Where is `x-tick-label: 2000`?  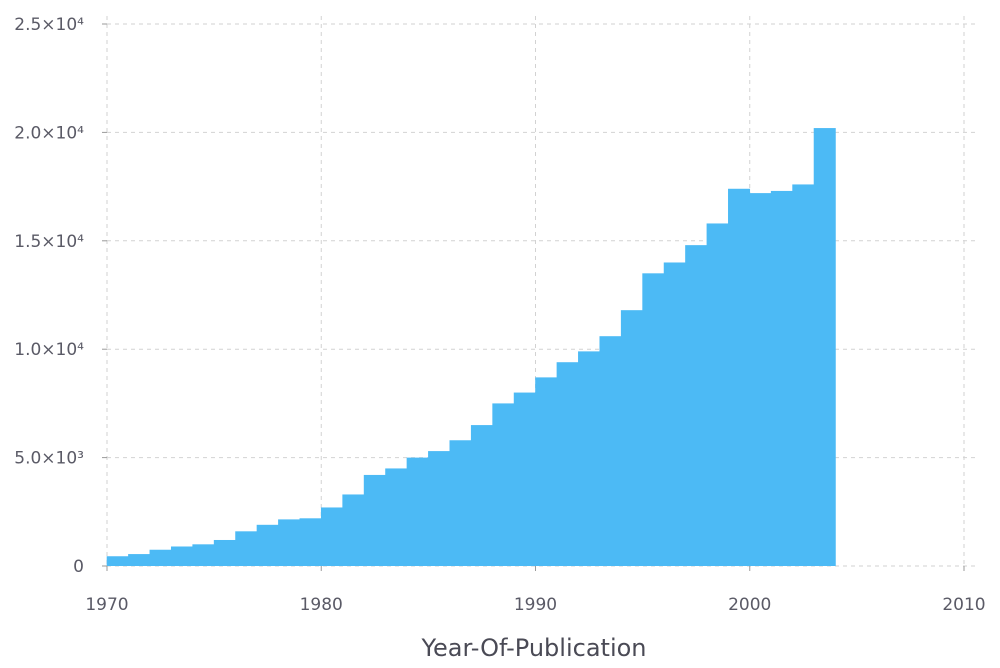 x-tick-label: 2000 is located at coordinates (749, 605).